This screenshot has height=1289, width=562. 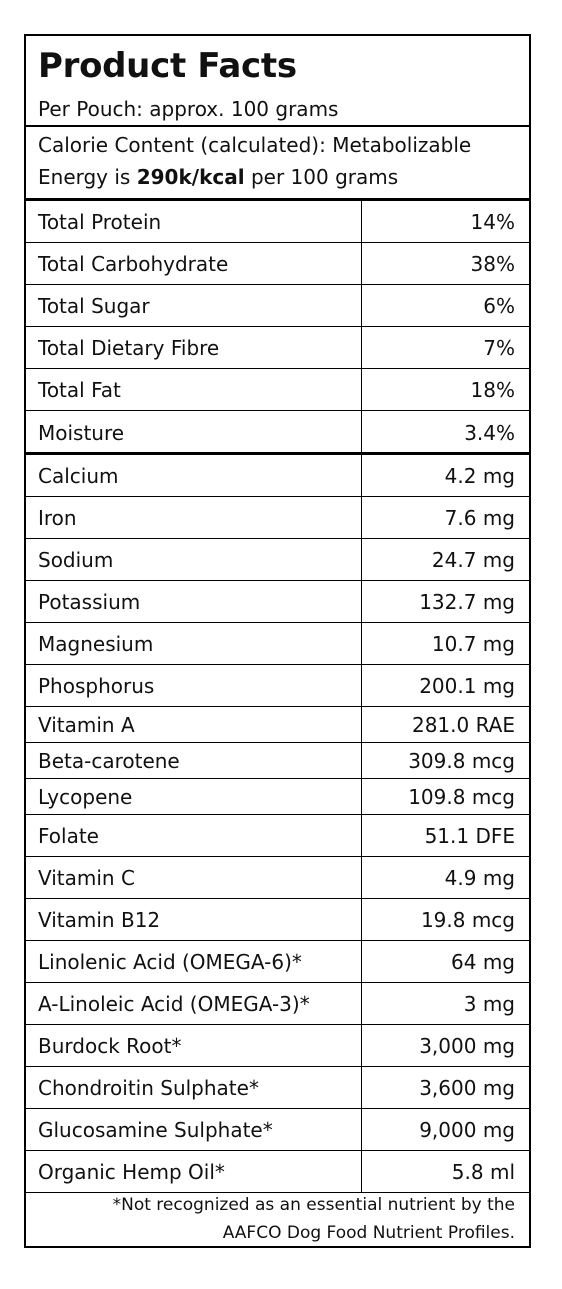 I want to click on nutrient-value: 281.0 RAE, so click(x=463, y=725).